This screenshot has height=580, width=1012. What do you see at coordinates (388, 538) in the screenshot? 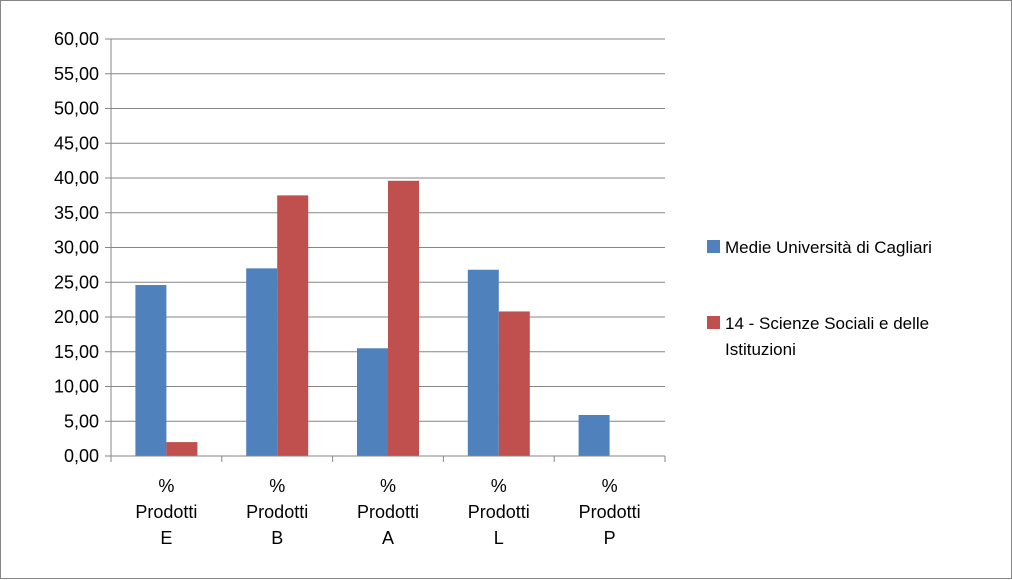
I see `x-category-label: A` at bounding box center [388, 538].